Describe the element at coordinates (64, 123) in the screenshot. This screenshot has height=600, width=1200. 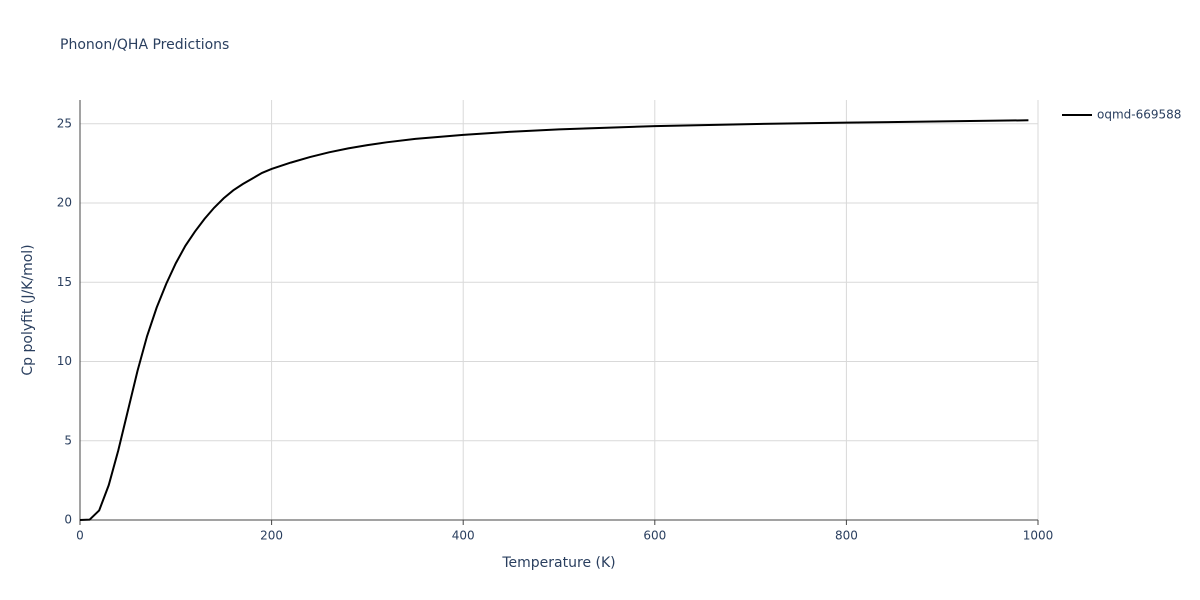
I see `y-tick-label: 25` at that location.